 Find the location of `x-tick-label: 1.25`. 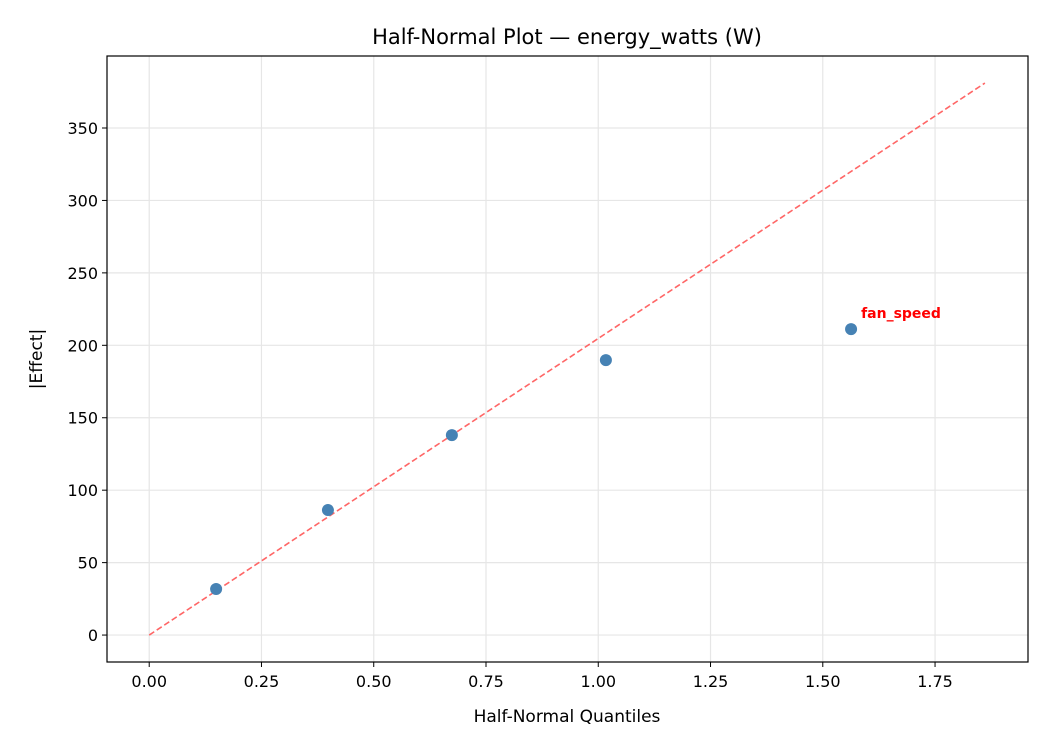

x-tick-label: 1.25 is located at coordinates (711, 681).